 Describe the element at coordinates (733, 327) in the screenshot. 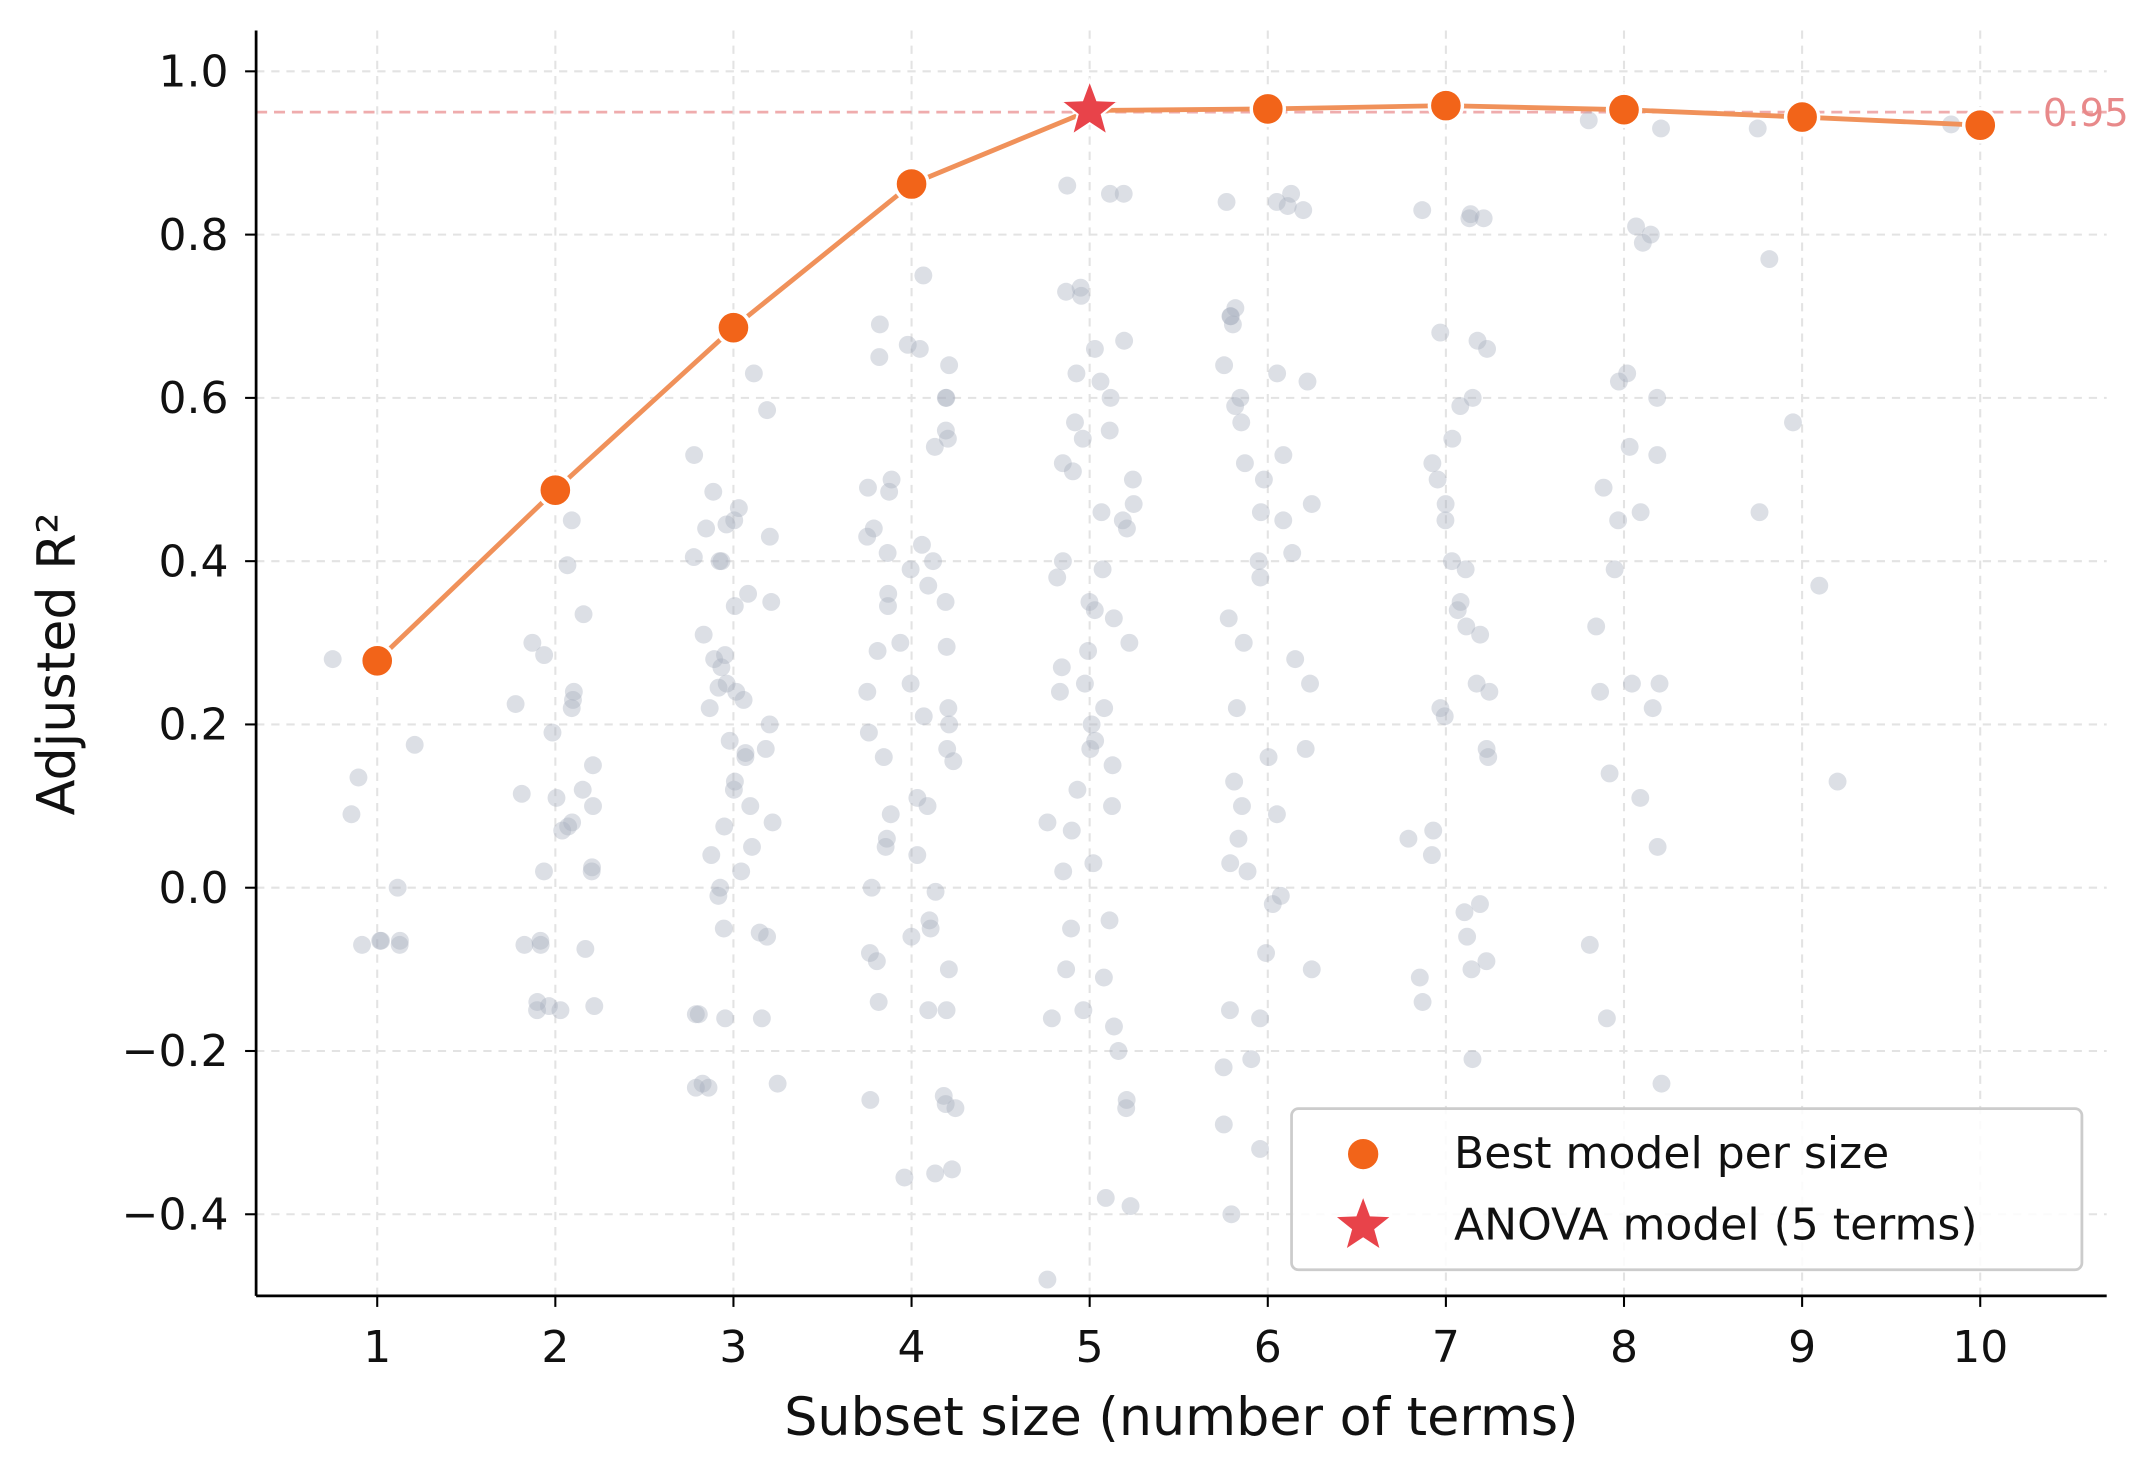

I see `best-model-point` at that location.